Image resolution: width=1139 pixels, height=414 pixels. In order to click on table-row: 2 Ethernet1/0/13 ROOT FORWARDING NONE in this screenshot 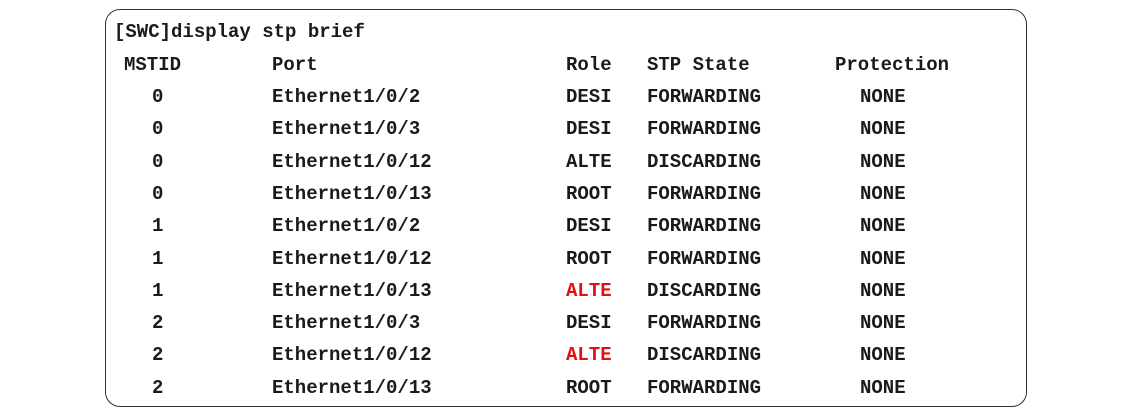, I will do `click(569, 392)`.